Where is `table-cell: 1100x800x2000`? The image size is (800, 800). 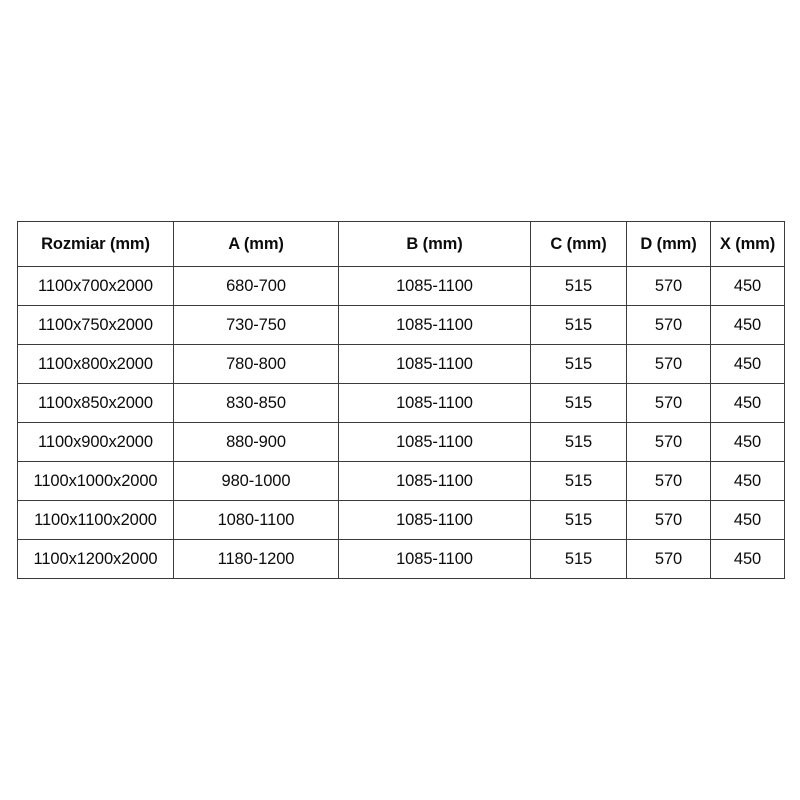
table-cell: 1100x800x2000 is located at coordinates (95, 364).